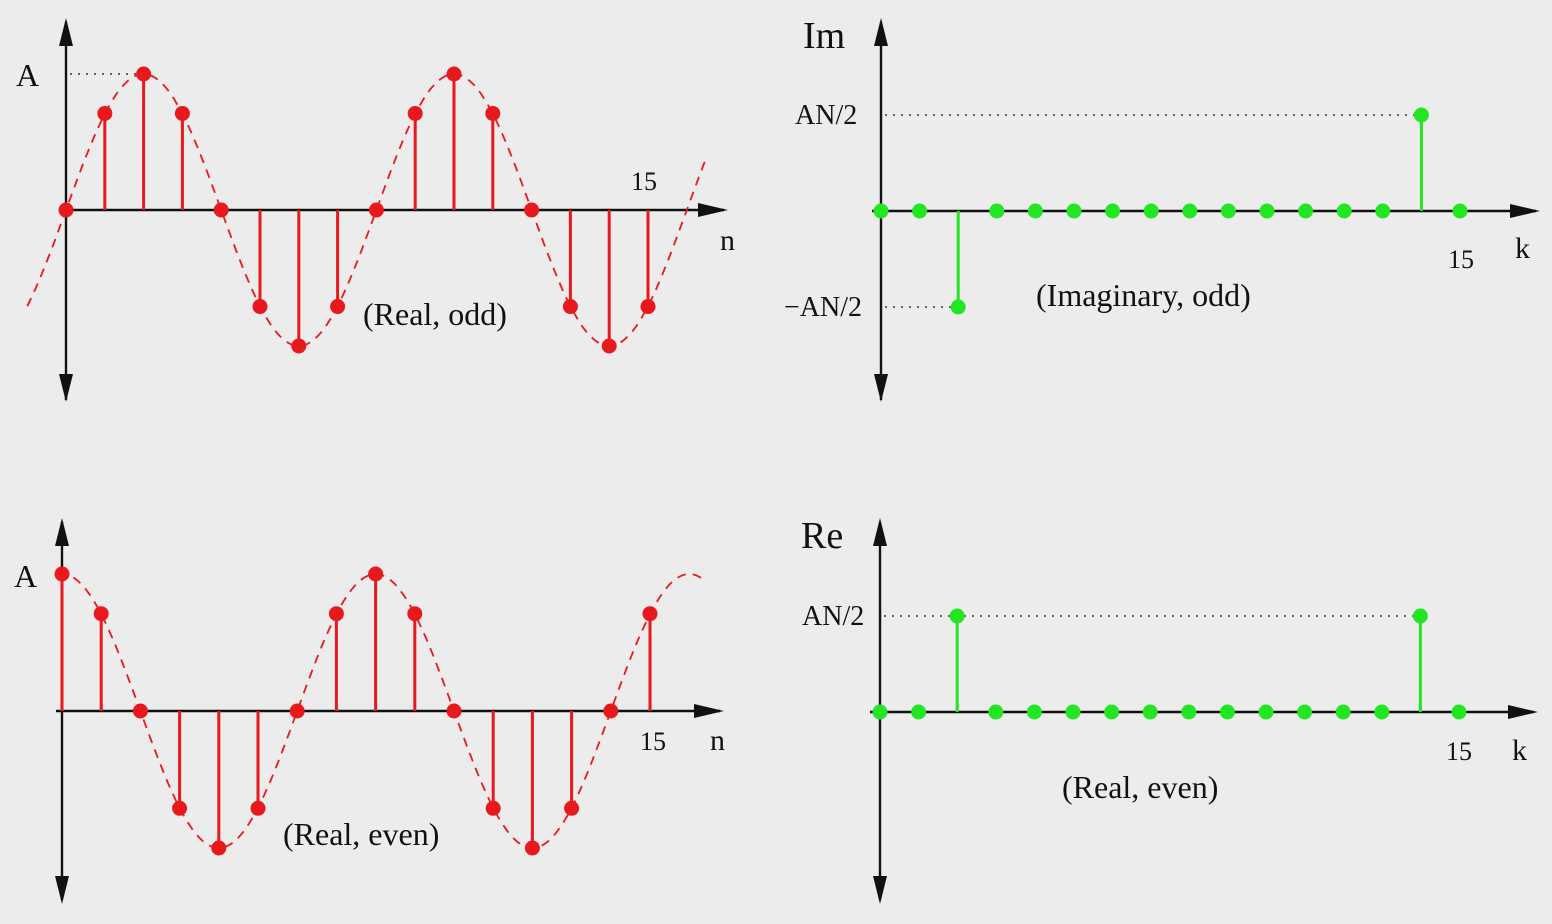 Image resolution: width=1552 pixels, height=924 pixels. What do you see at coordinates (1522, 248) in the screenshot?
I see `x-axis-label: k` at bounding box center [1522, 248].